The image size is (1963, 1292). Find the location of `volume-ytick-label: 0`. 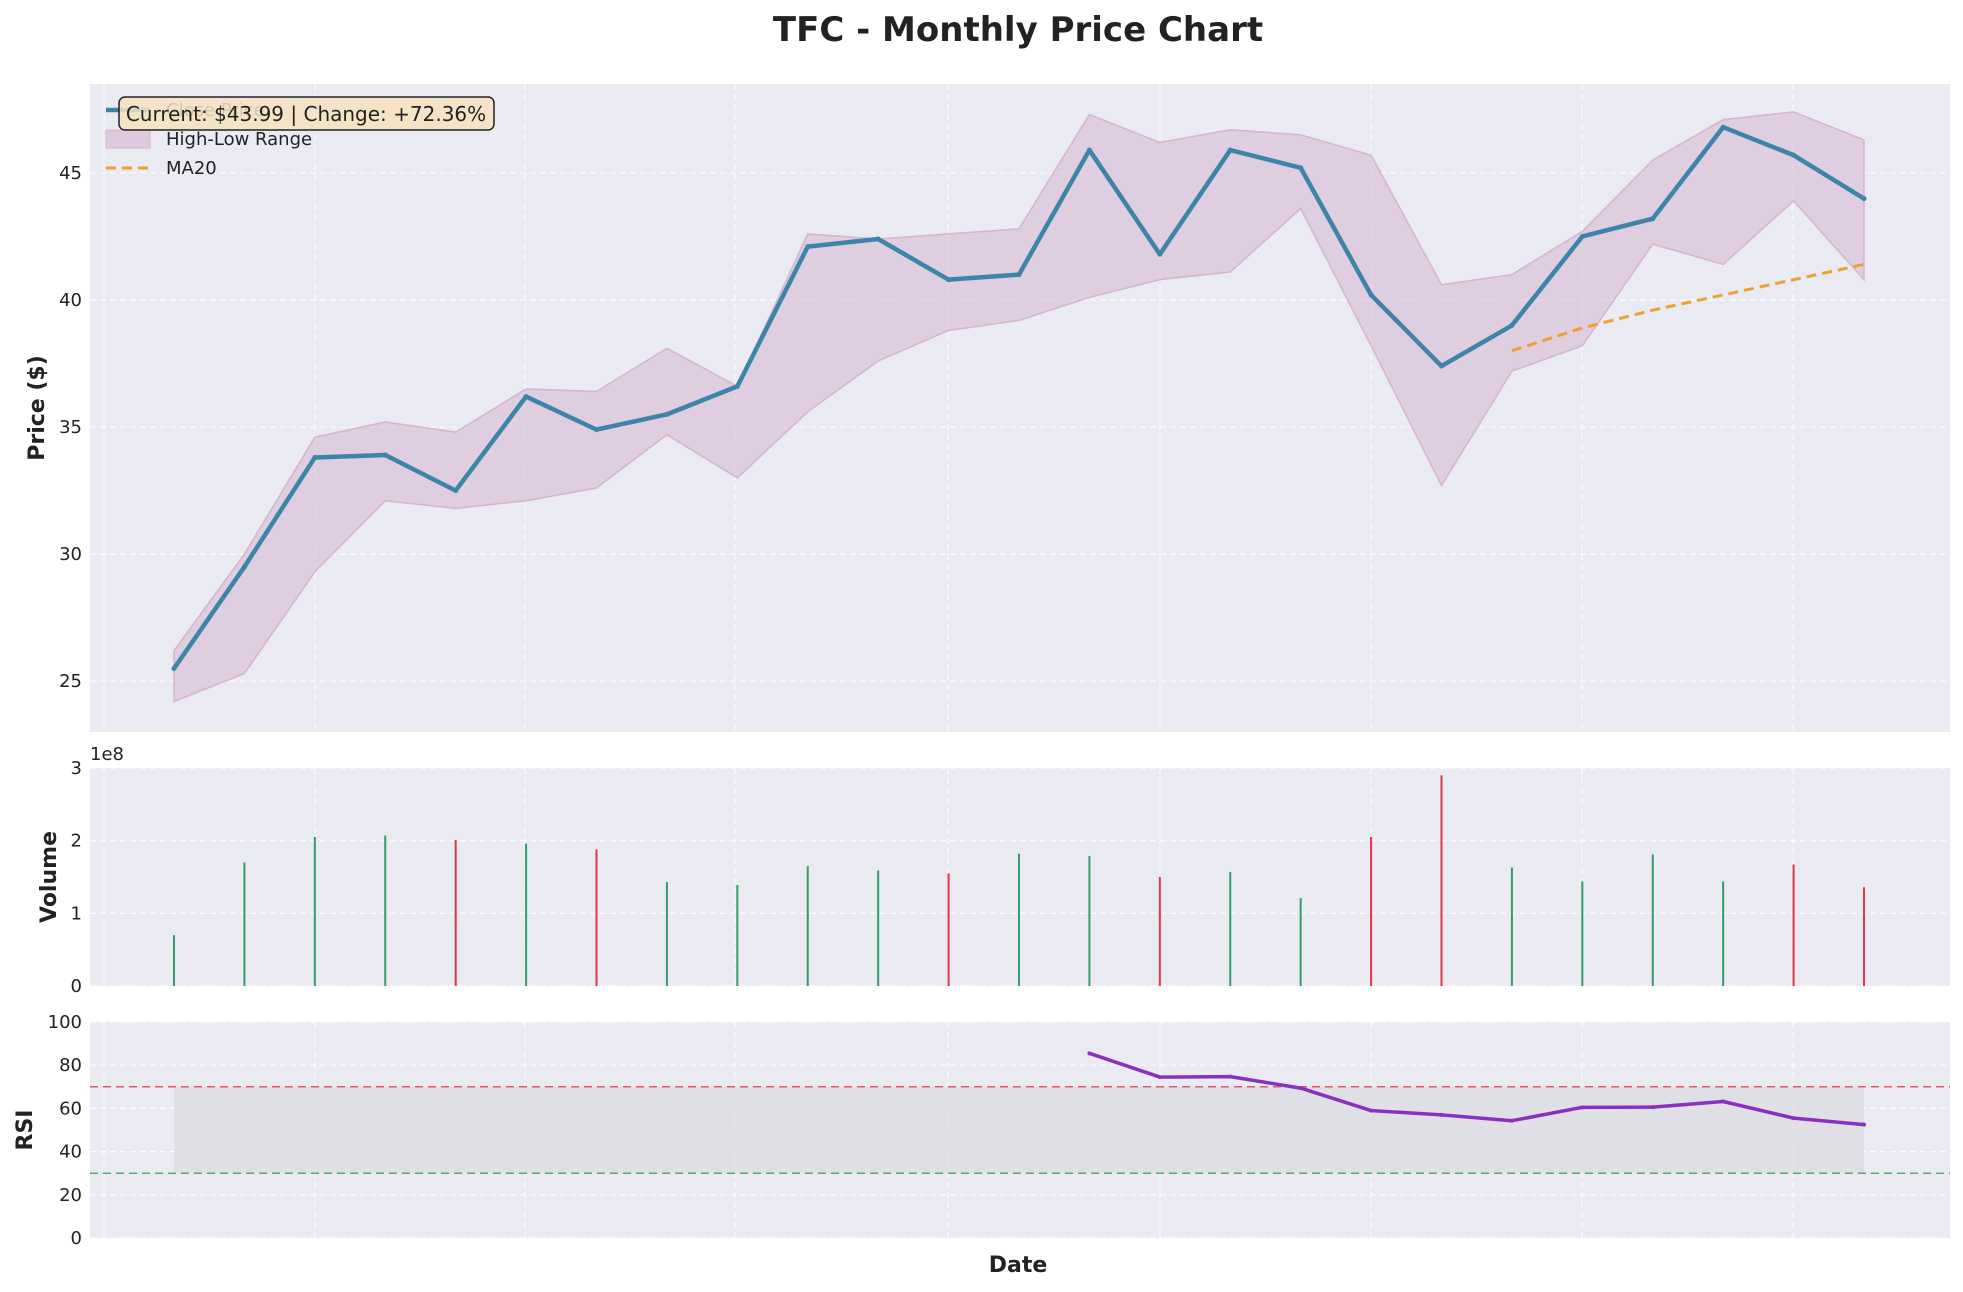

volume-ytick-label: 0 is located at coordinates (76, 986).